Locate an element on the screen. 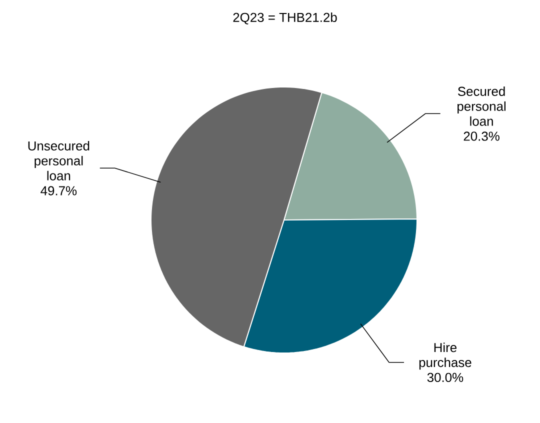 This screenshot has width=540, height=423. slice-label: Secured personal loan is located at coordinates (482, 106).